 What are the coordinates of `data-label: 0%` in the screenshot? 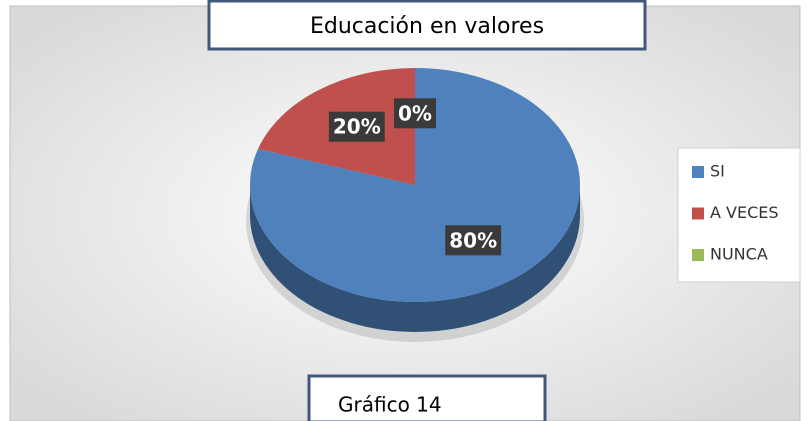 It's located at (415, 113).